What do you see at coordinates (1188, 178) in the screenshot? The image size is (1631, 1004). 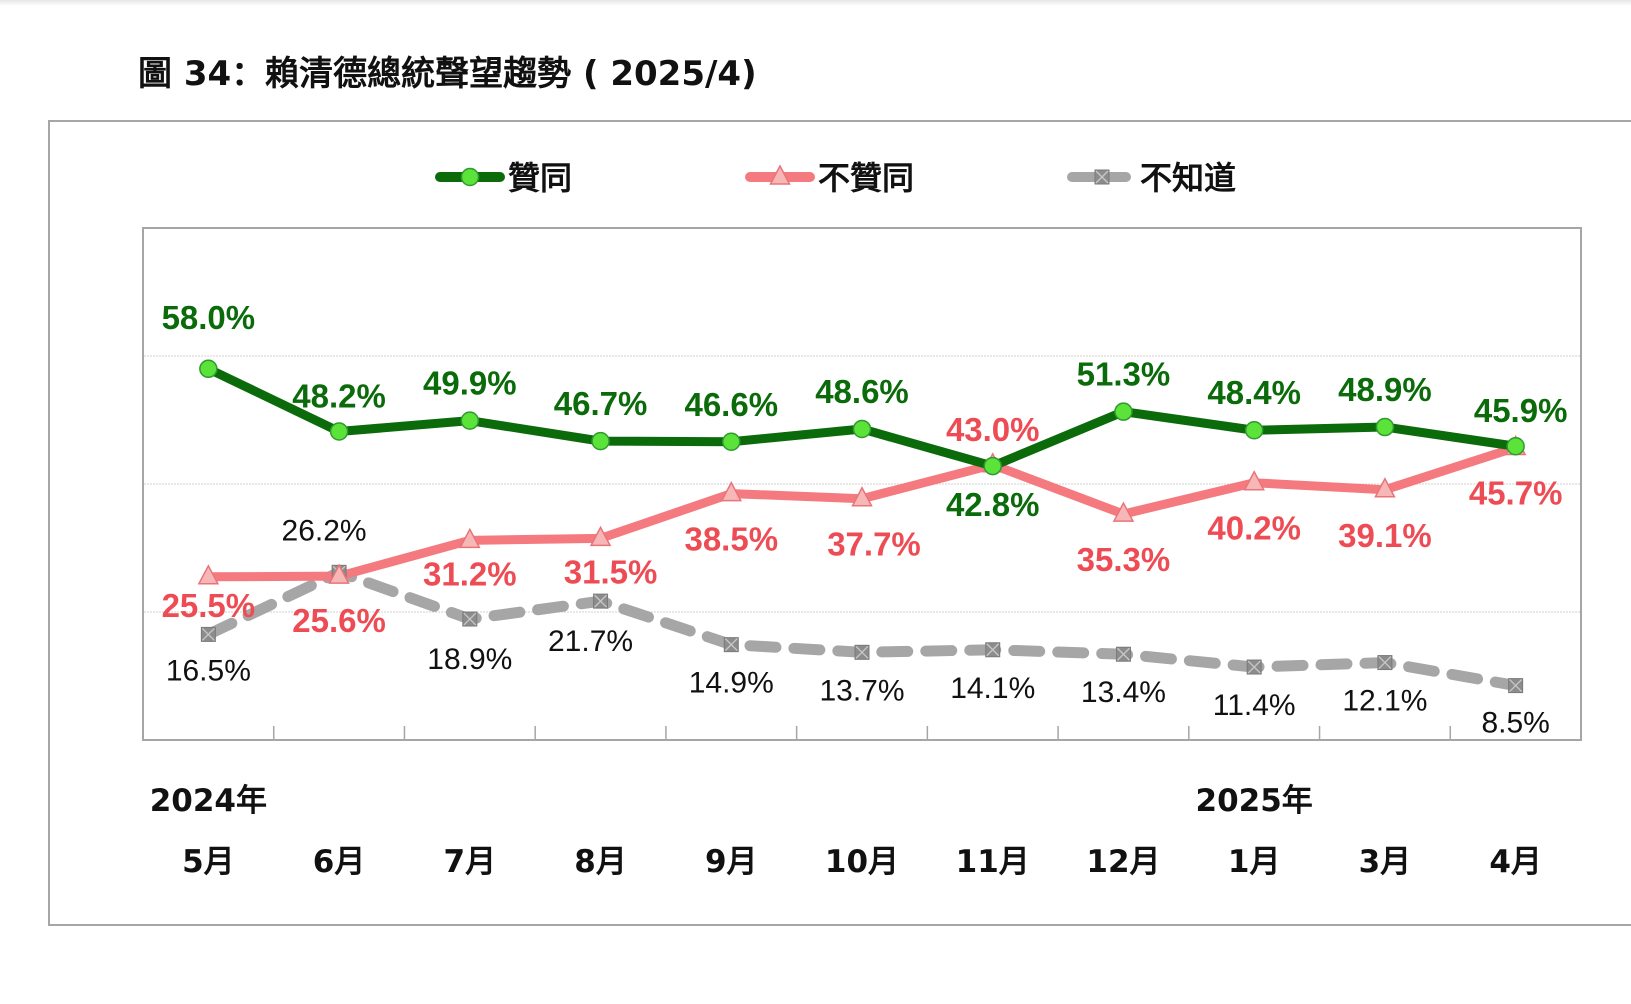 I see `legend-label: 不知道` at bounding box center [1188, 178].